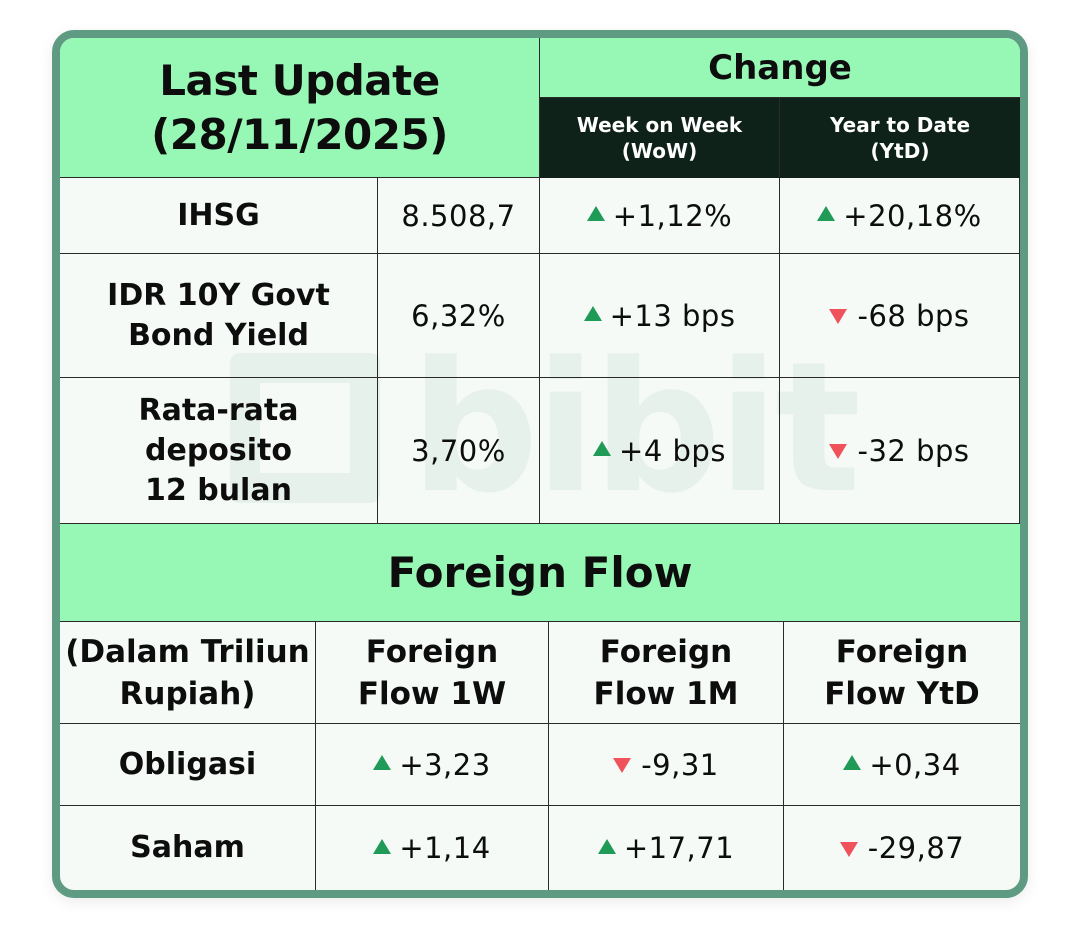 This screenshot has height=930, width=1080. I want to click on ihsg-ytd: +20,18%, so click(900, 216).